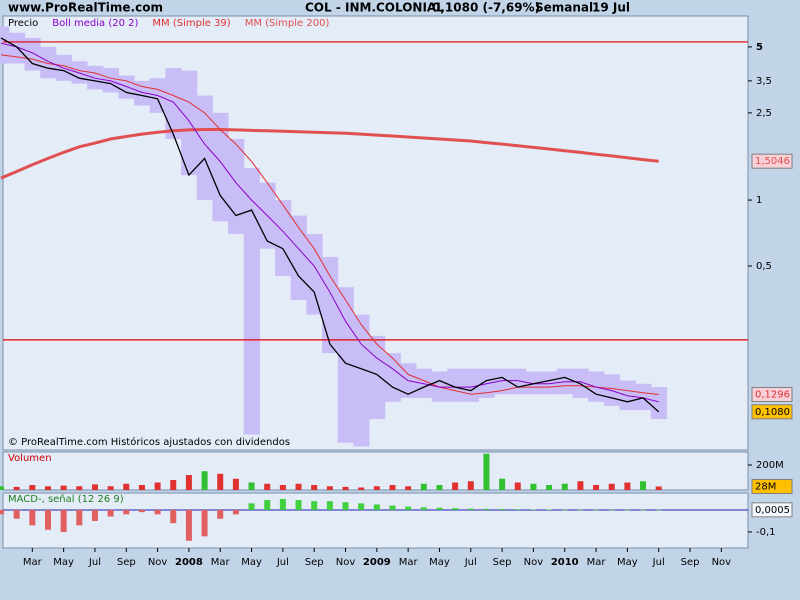 The width and height of the screenshot is (800, 600). I want to click on quote: 0,1080 (-7,69%), so click(486, 8).